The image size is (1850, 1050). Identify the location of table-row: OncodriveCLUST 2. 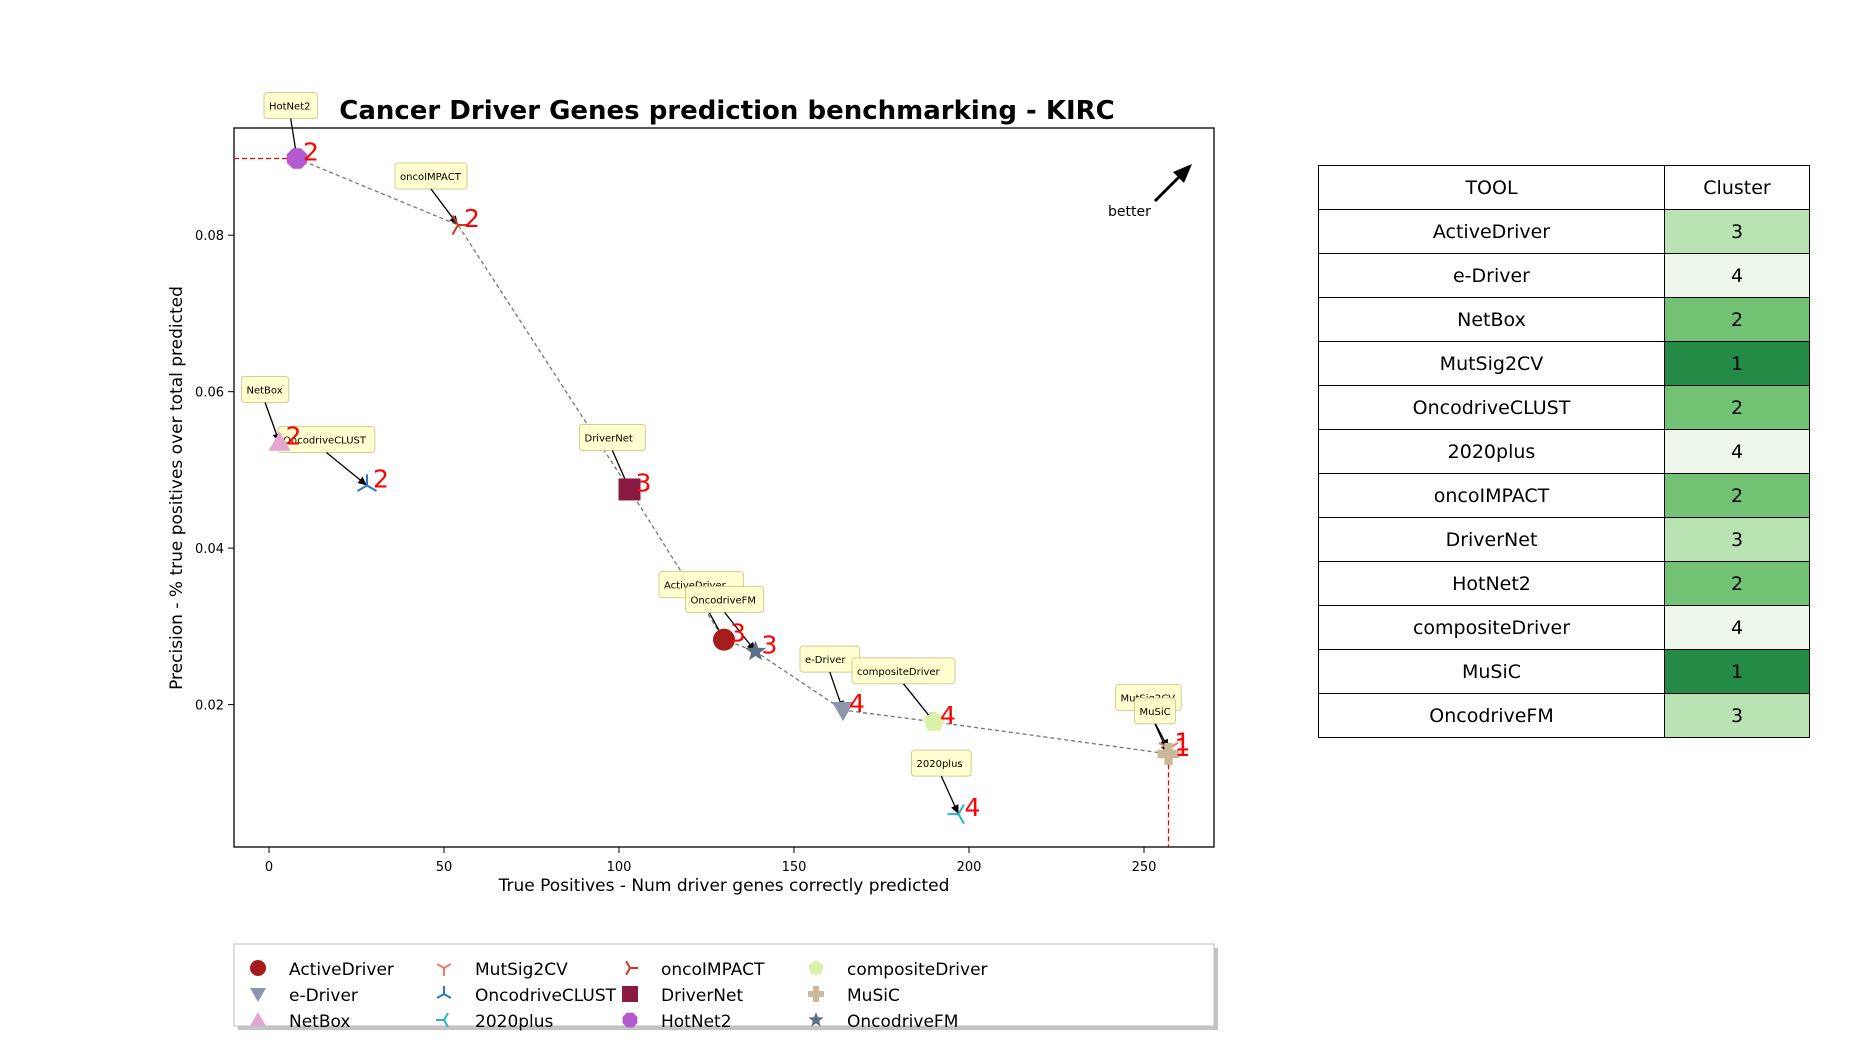
(1564, 407).